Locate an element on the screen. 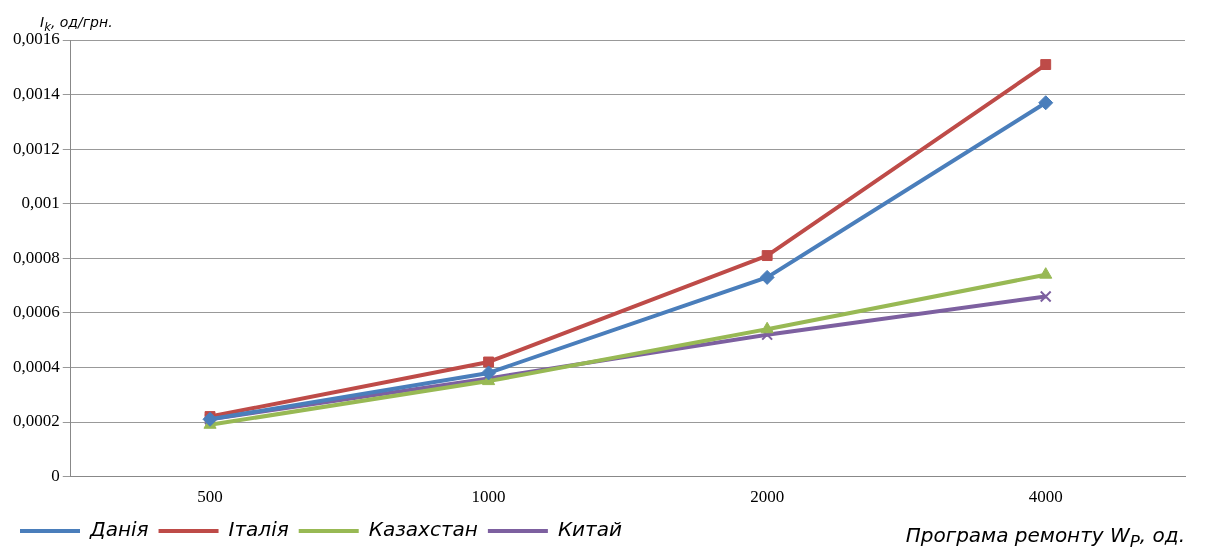  y-tick-label: 0,0012 is located at coordinates (36, 148).